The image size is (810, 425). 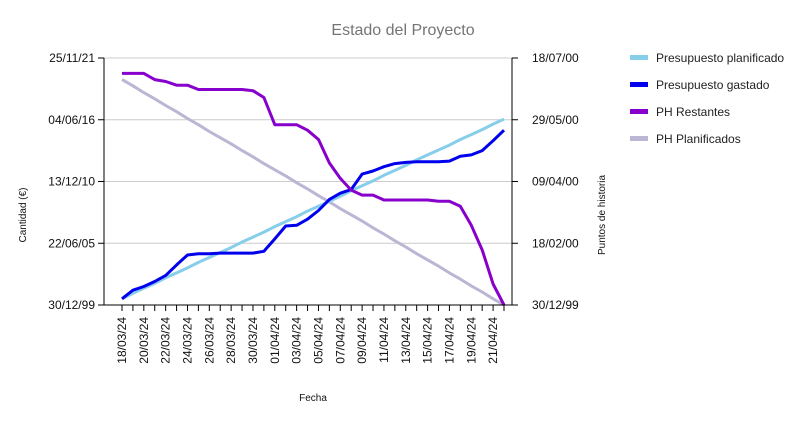 I want to click on x-axis-label: Fecha, so click(x=313, y=398).